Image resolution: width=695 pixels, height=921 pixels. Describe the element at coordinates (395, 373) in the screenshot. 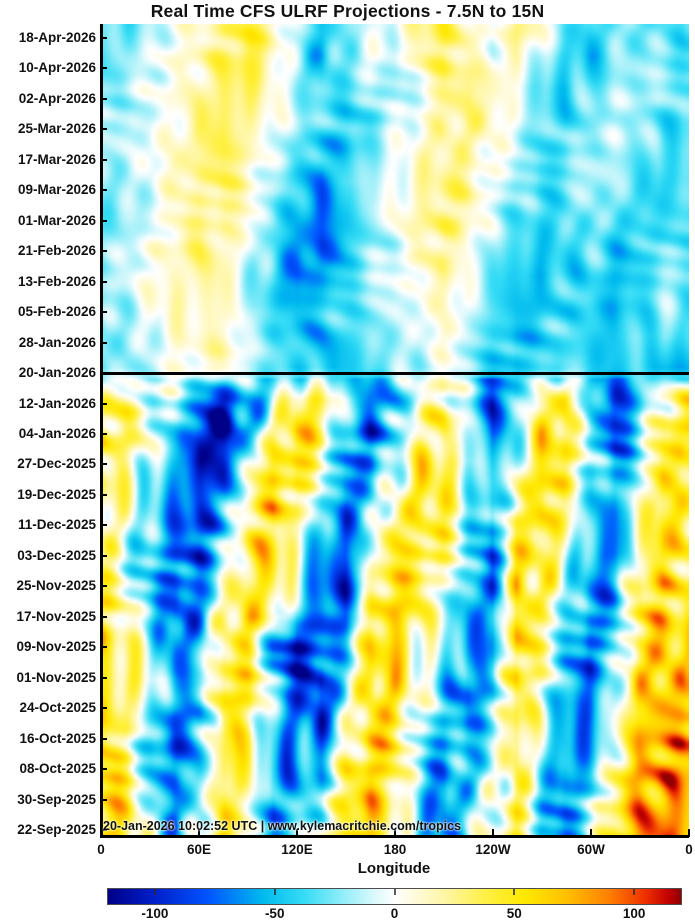

I see `current-date-line` at that location.